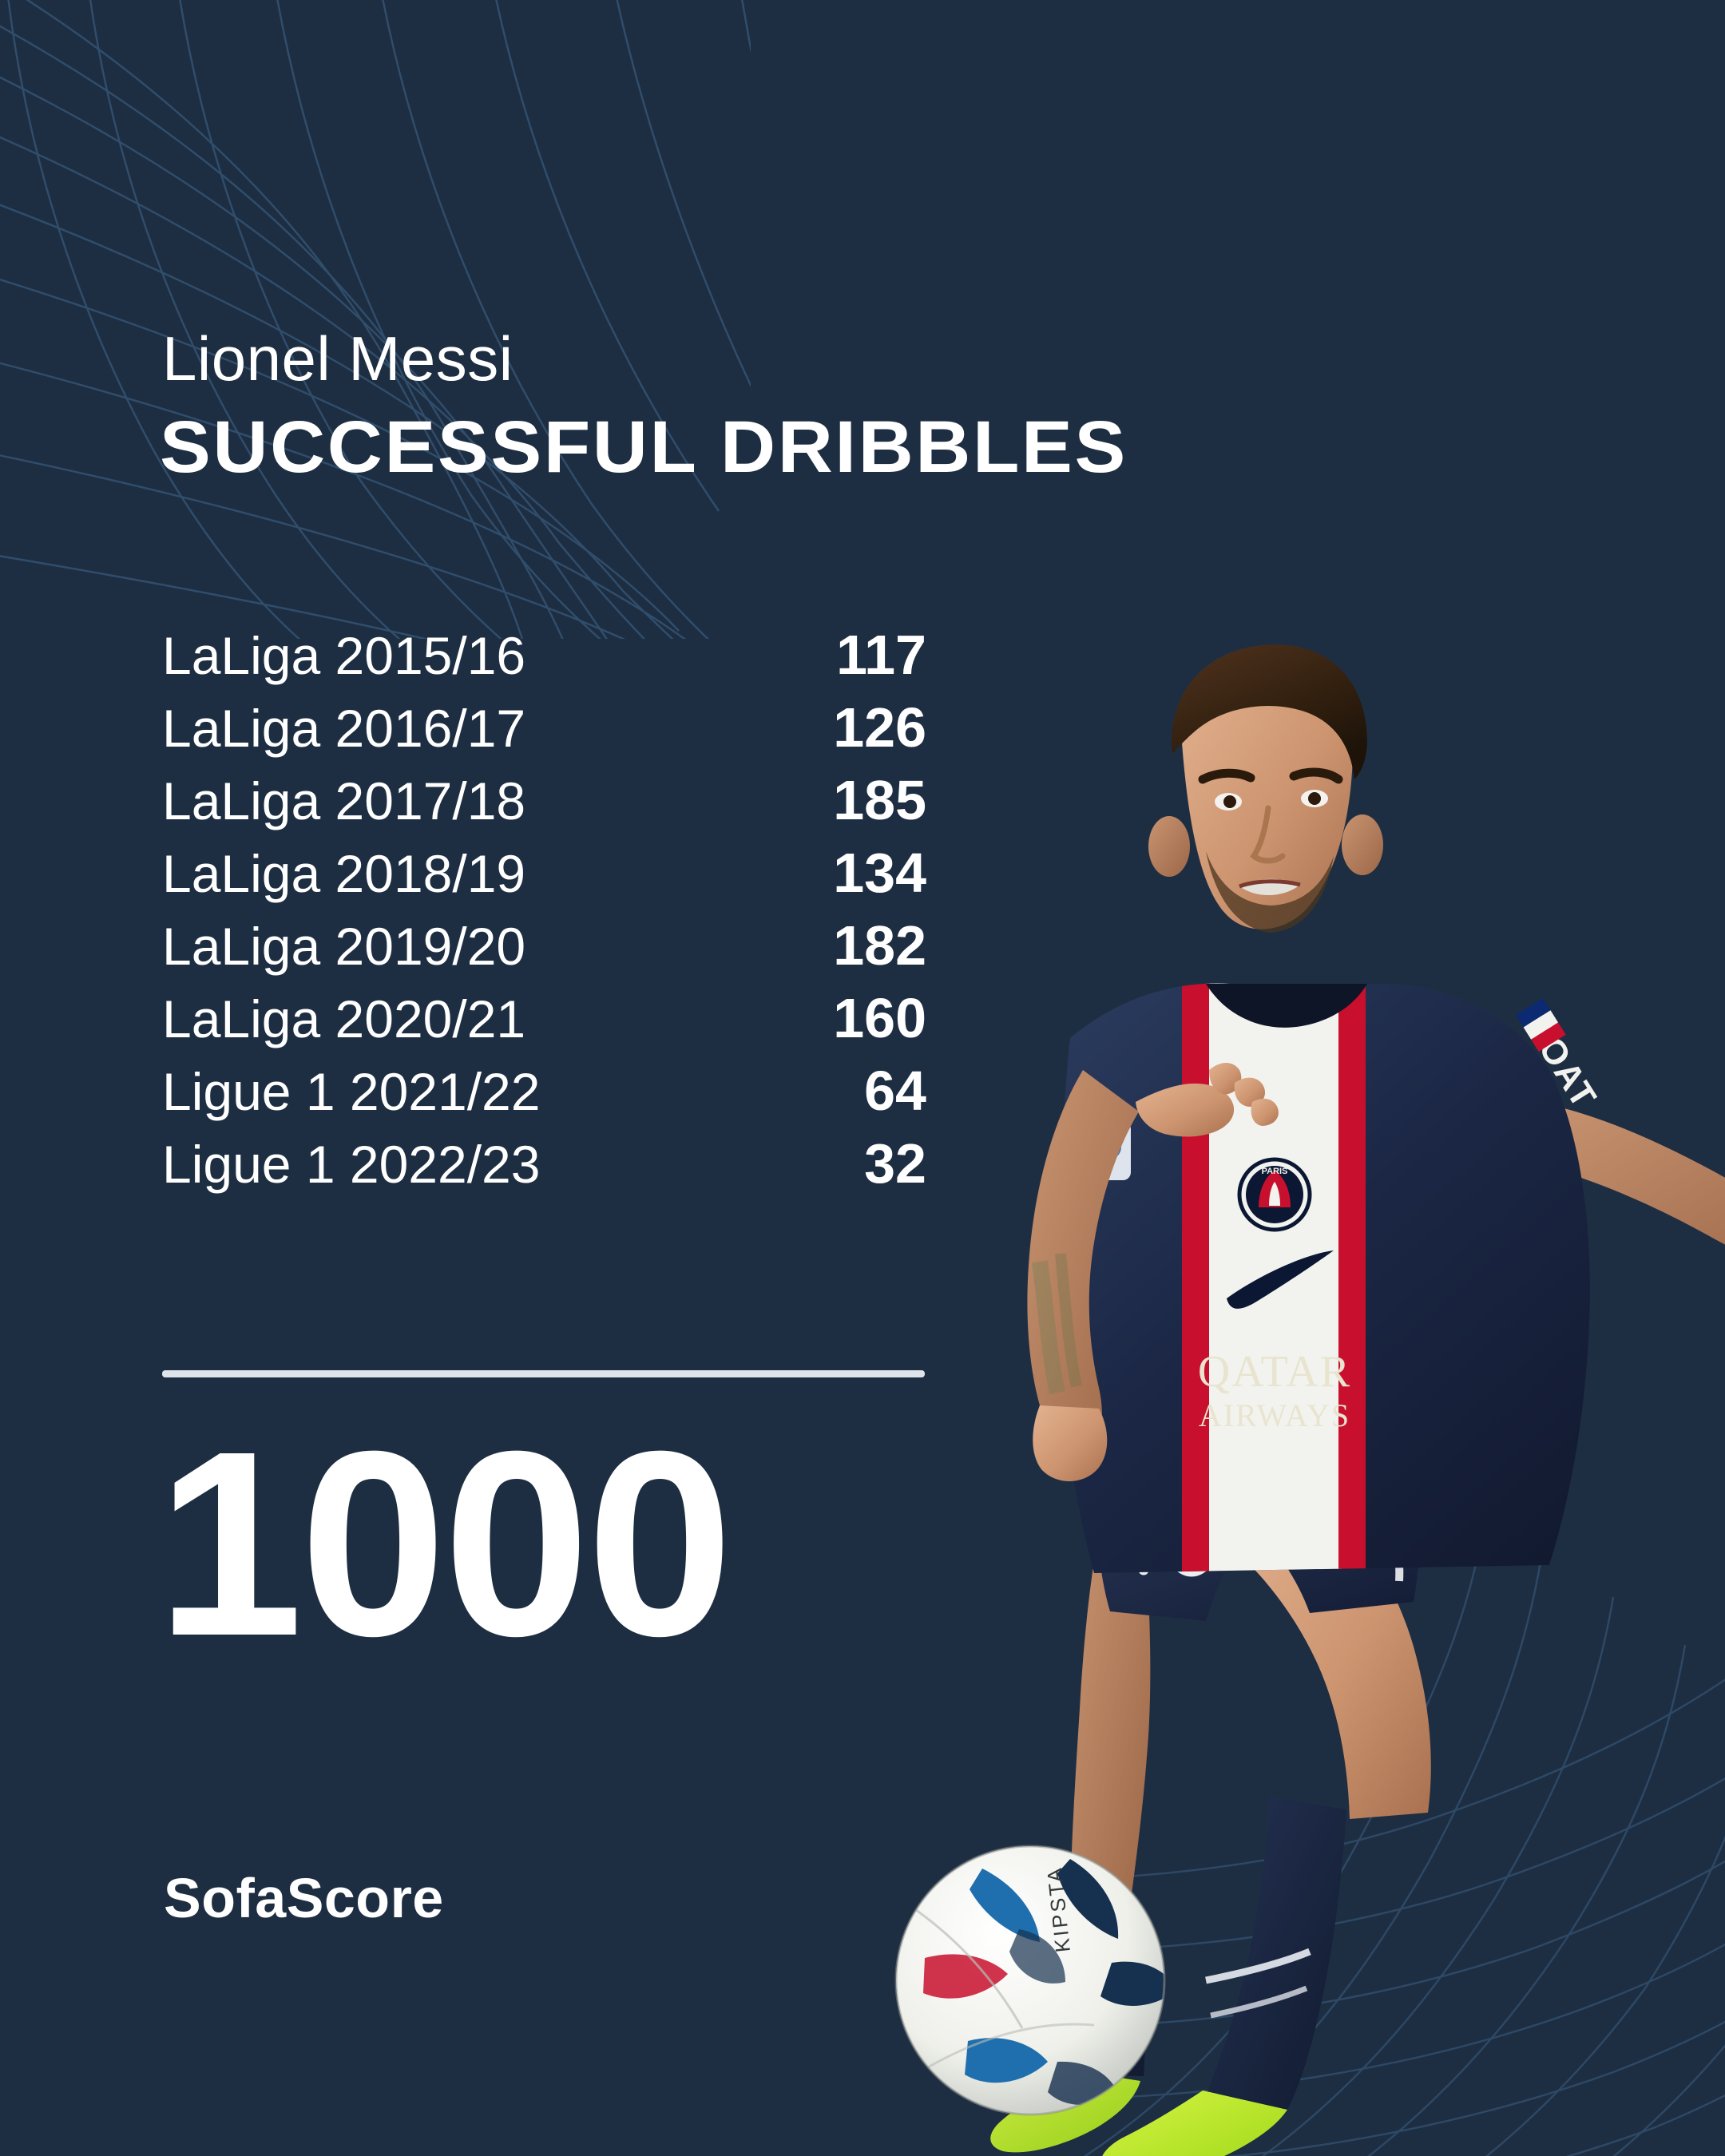  What do you see at coordinates (644, 447) in the screenshot?
I see `page-title: SUCCESSFUL DRIBBLES` at bounding box center [644, 447].